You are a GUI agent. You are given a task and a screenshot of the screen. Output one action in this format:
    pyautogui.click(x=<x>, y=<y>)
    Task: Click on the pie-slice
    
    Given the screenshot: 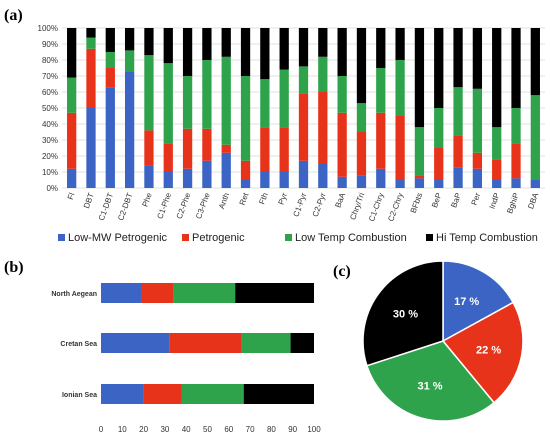 What is the action you would take?
    pyautogui.click(x=430, y=381)
    